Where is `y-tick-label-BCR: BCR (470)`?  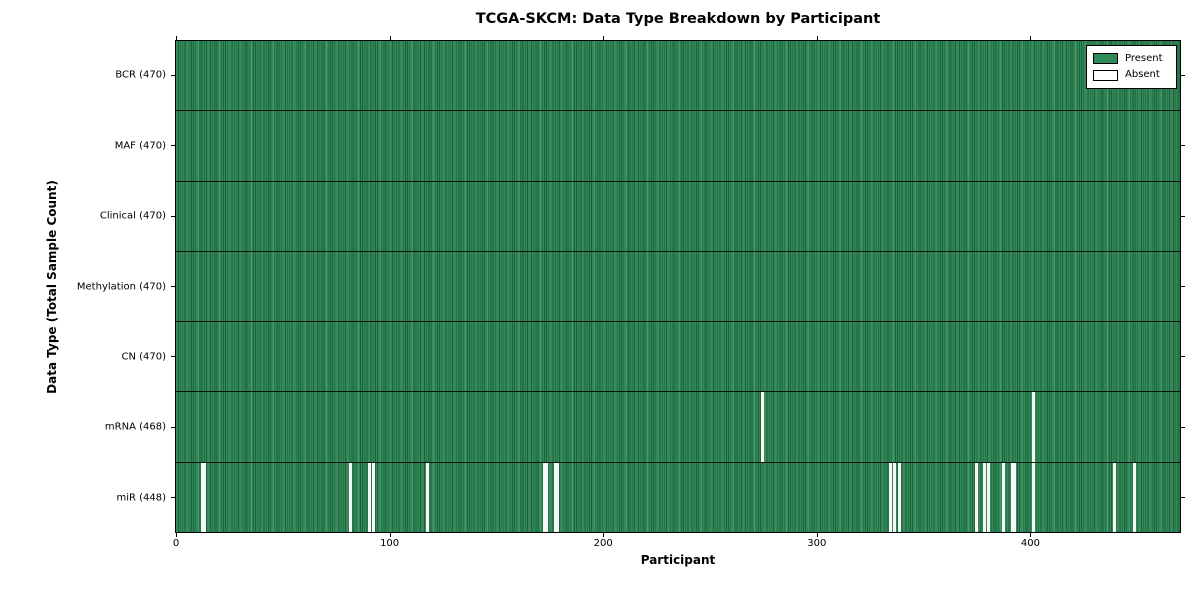
y-tick-label-BCR: BCR (470) is located at coordinates (140, 75).